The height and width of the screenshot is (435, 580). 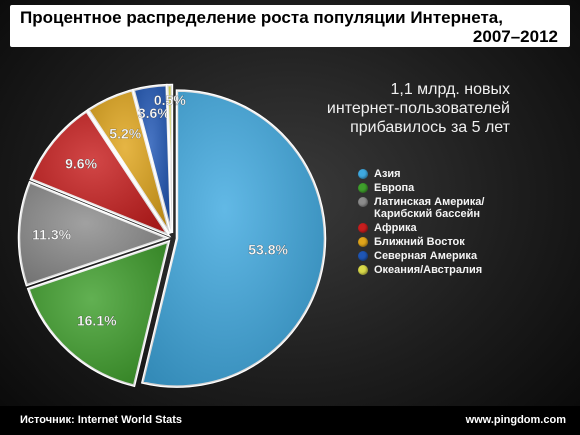 What do you see at coordinates (515, 36) in the screenshot?
I see `chart-title-line2: 2007–2012` at bounding box center [515, 36].